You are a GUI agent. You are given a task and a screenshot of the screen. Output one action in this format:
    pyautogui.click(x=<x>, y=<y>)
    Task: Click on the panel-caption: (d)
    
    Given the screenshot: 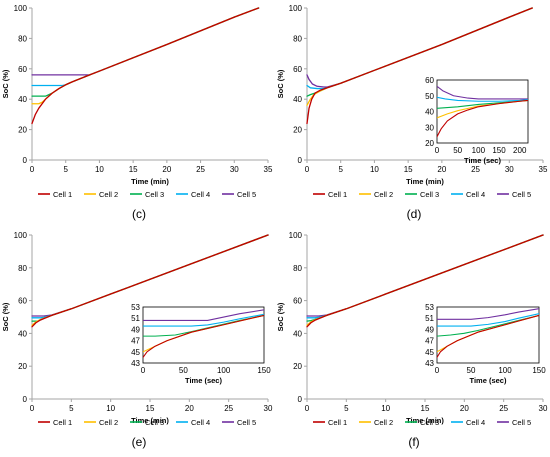 What is the action you would take?
    pyautogui.click(x=414, y=214)
    